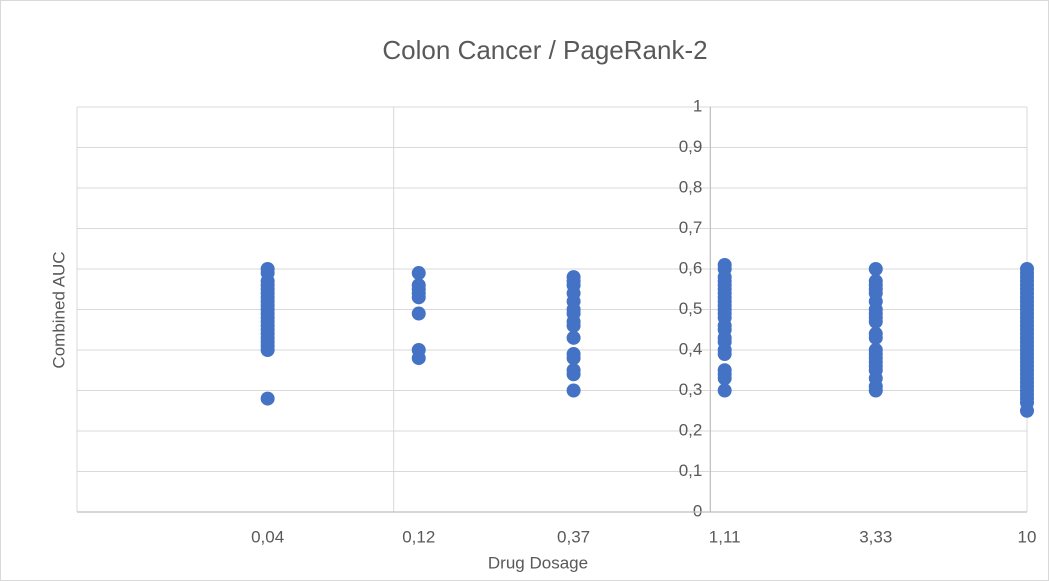 The image size is (1049, 581). Describe the element at coordinates (691, 348) in the screenshot. I see `y-tick-label: 0,4` at that location.